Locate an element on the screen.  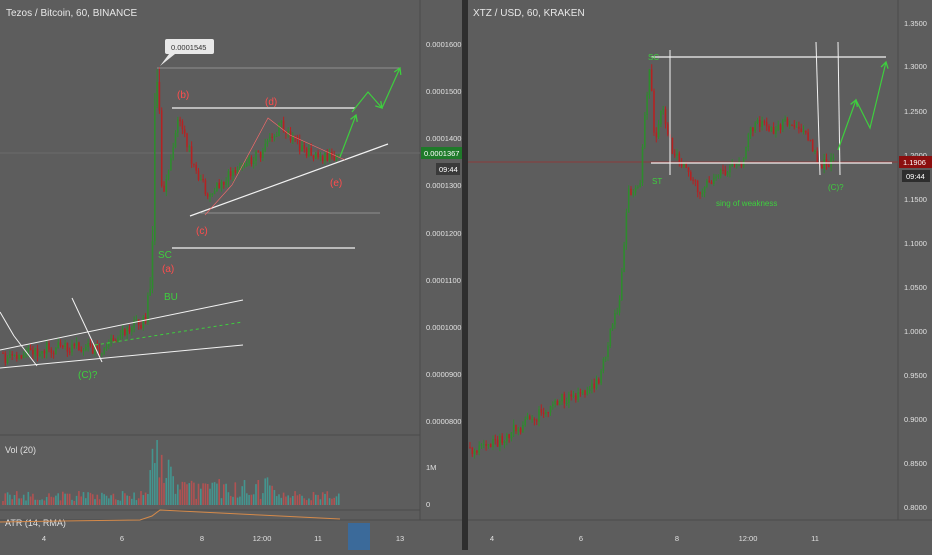
left-annotation-1: (d) is located at coordinates (271, 102).